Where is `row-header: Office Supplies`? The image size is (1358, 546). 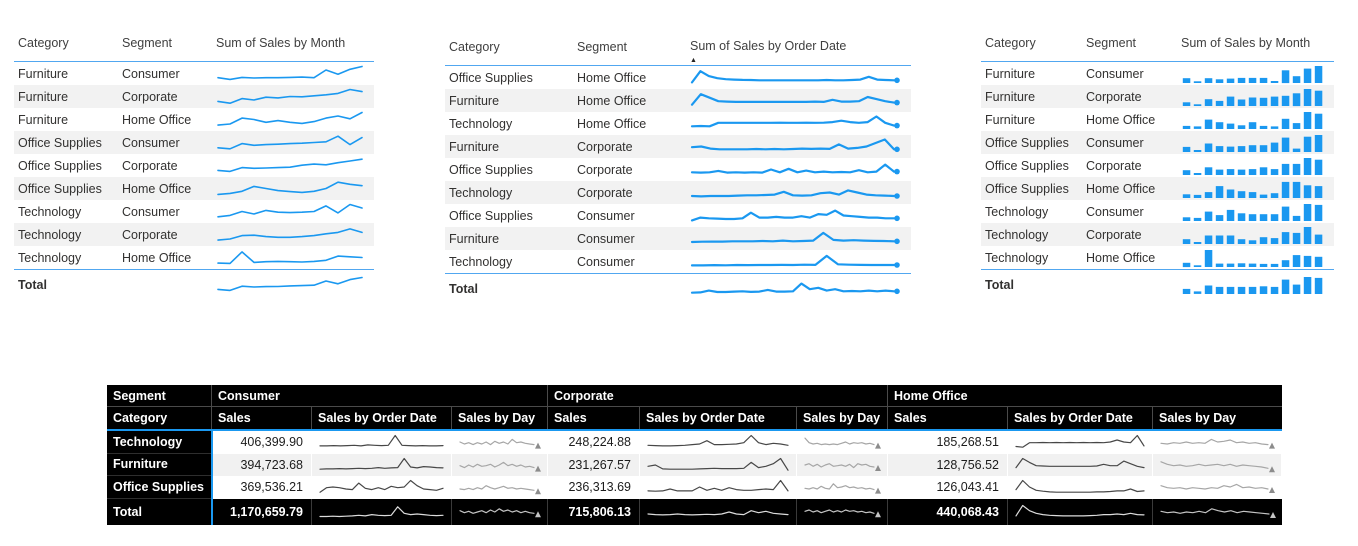 row-header: Office Supplies is located at coordinates (159, 487).